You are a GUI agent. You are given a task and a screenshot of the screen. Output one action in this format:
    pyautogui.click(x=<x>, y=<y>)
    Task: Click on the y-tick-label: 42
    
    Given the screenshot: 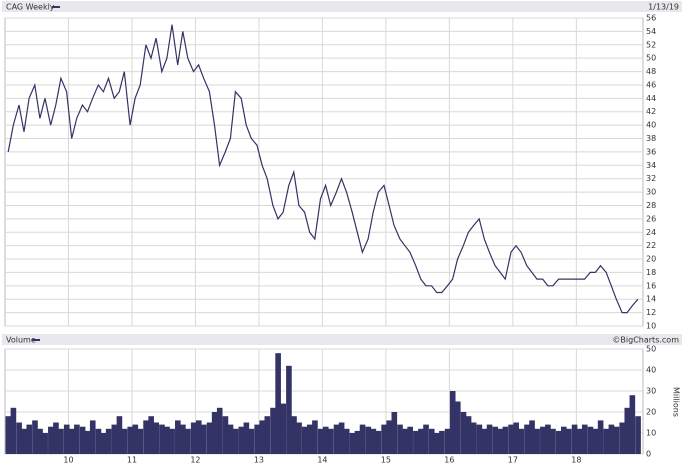 What is the action you would take?
    pyautogui.click(x=651, y=111)
    